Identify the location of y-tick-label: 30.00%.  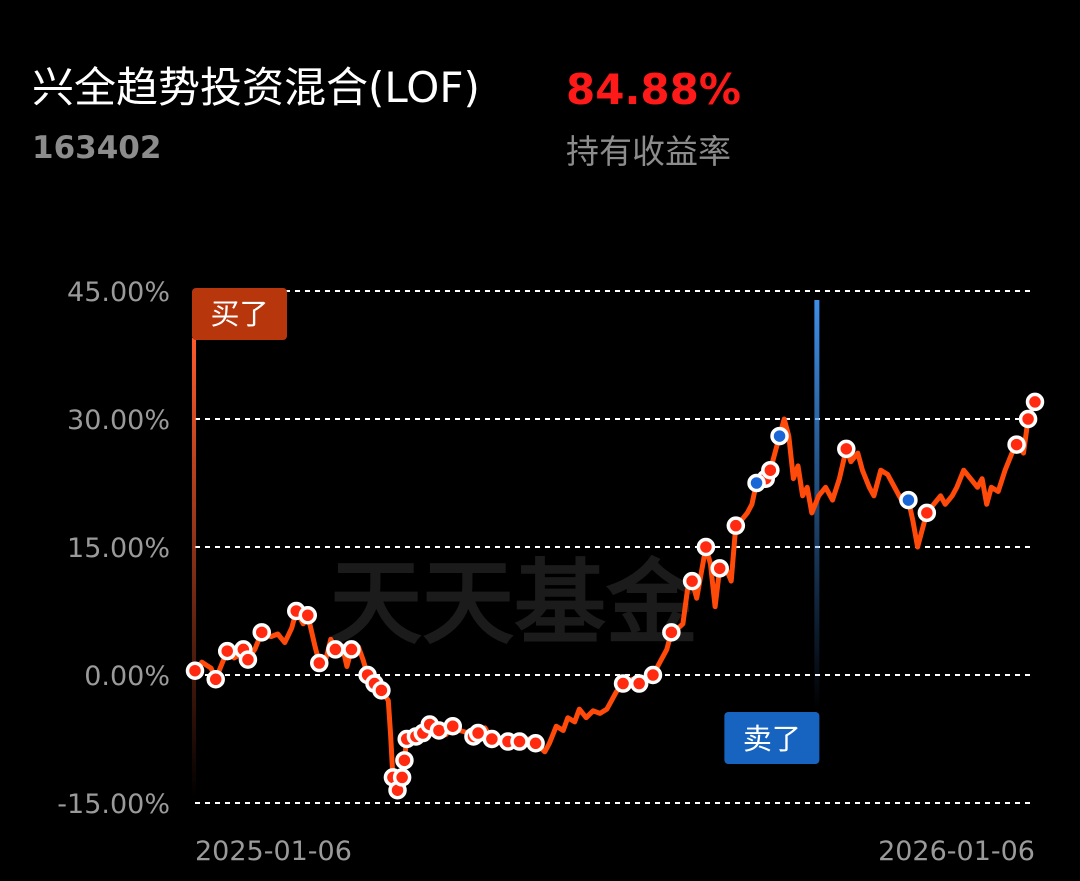
(118, 420).